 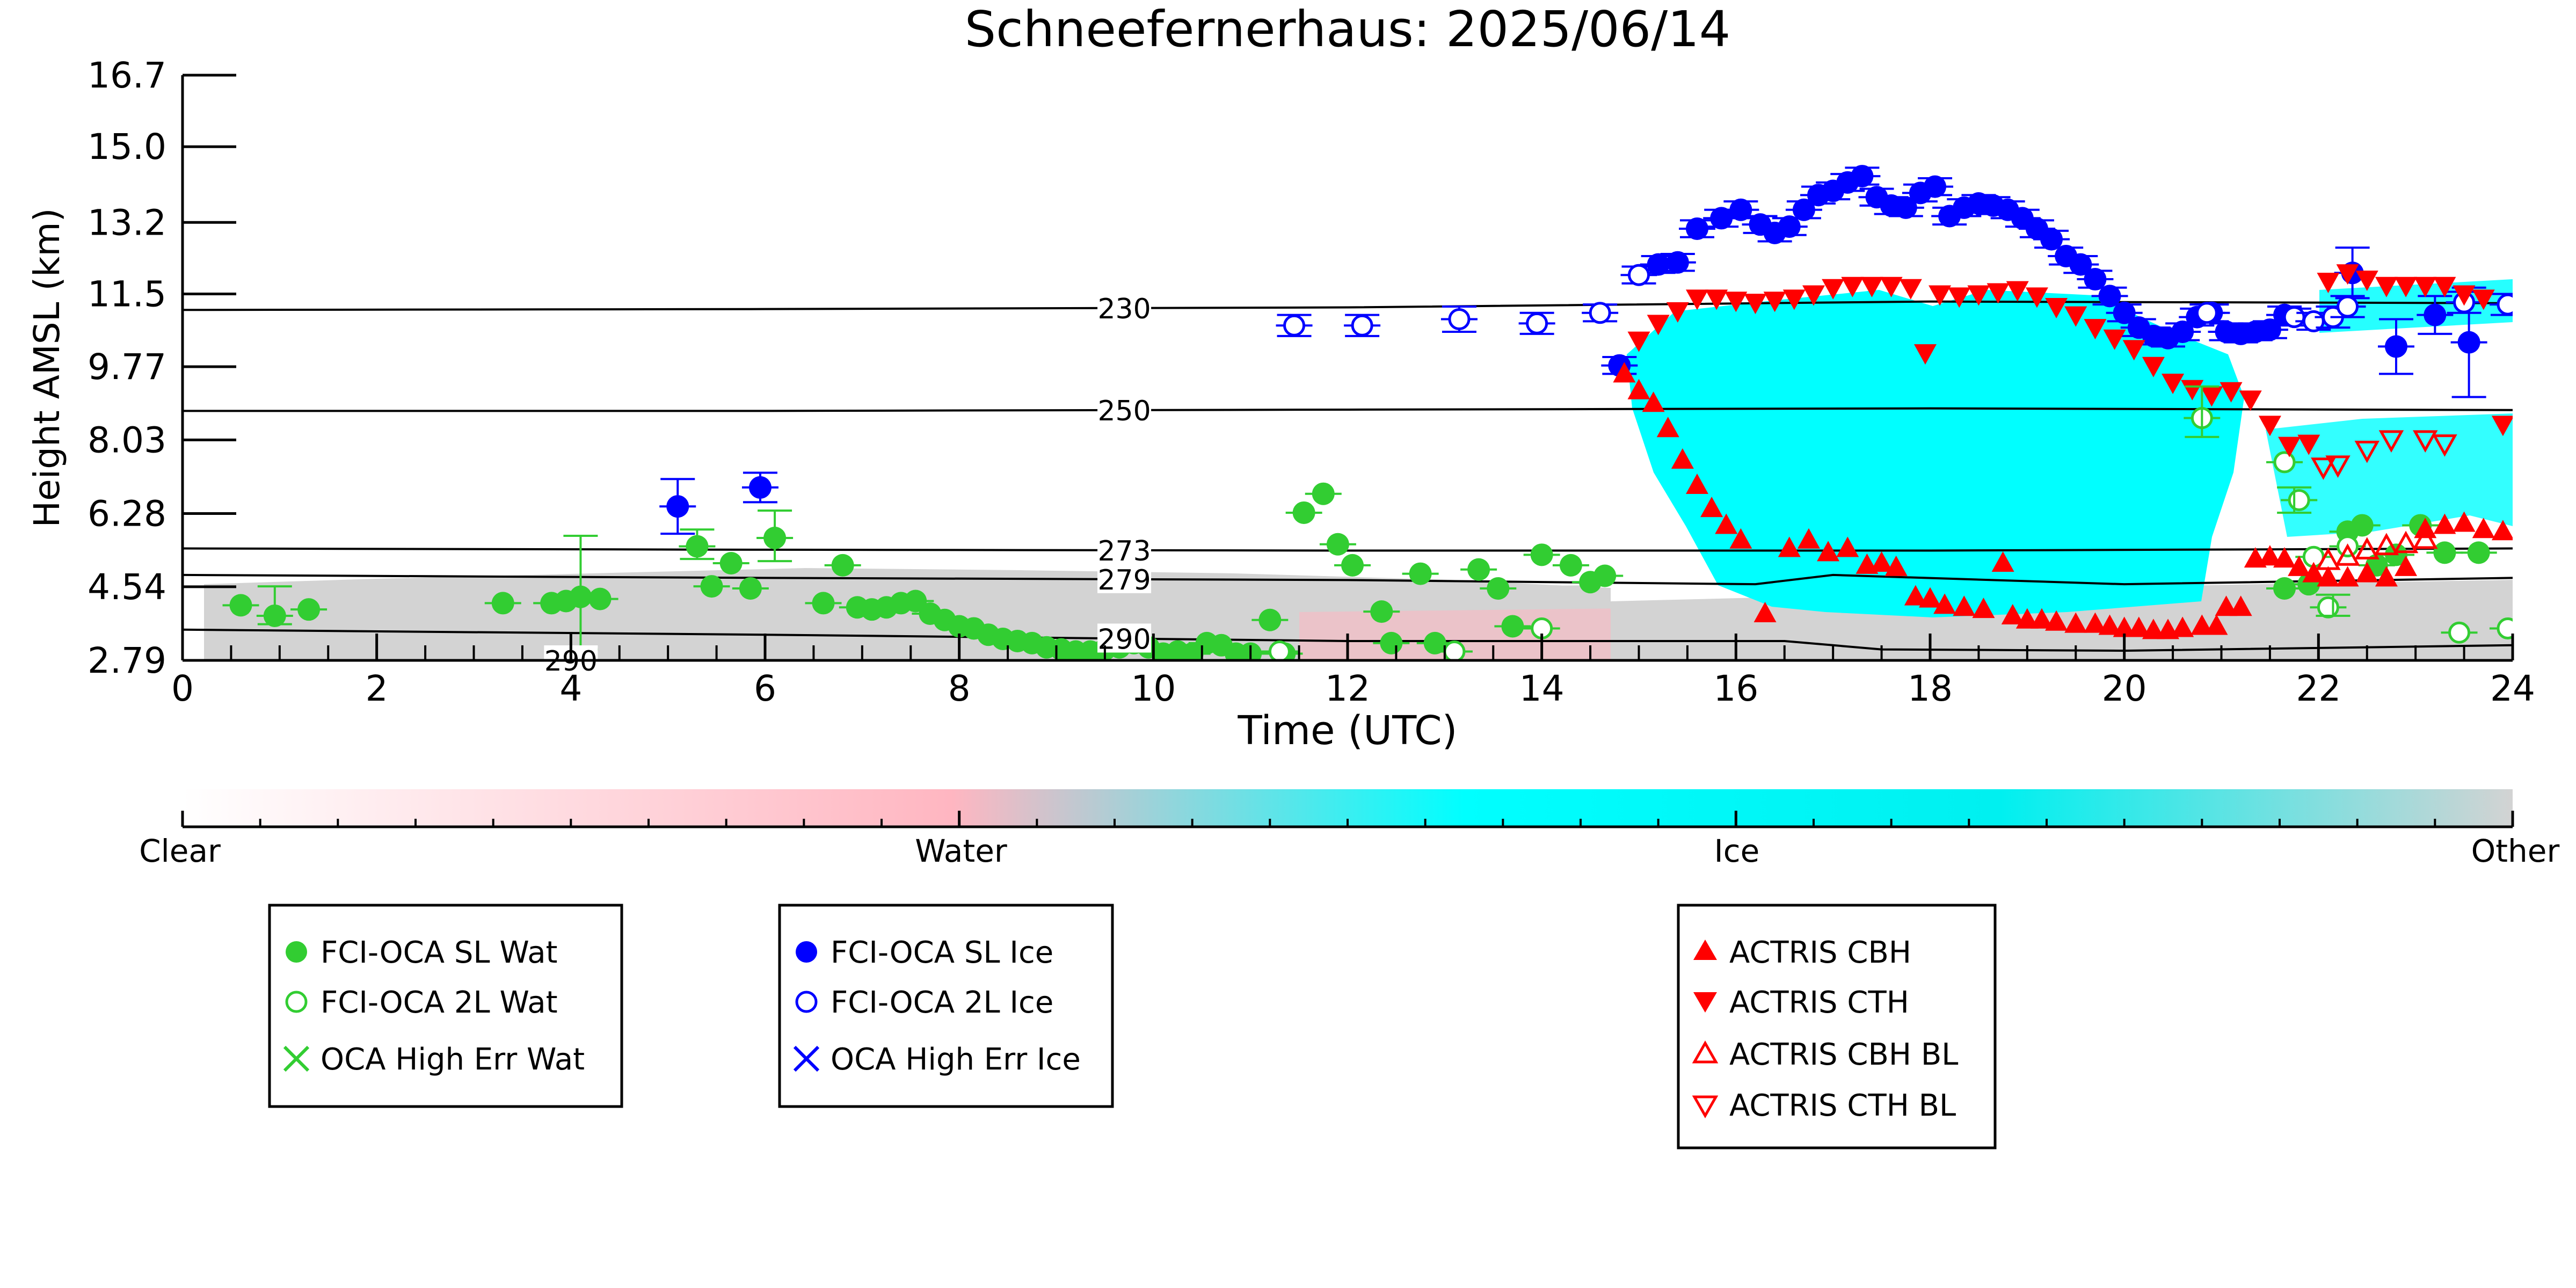 I want to click on y-tick-label: 9.77, so click(x=127, y=367).